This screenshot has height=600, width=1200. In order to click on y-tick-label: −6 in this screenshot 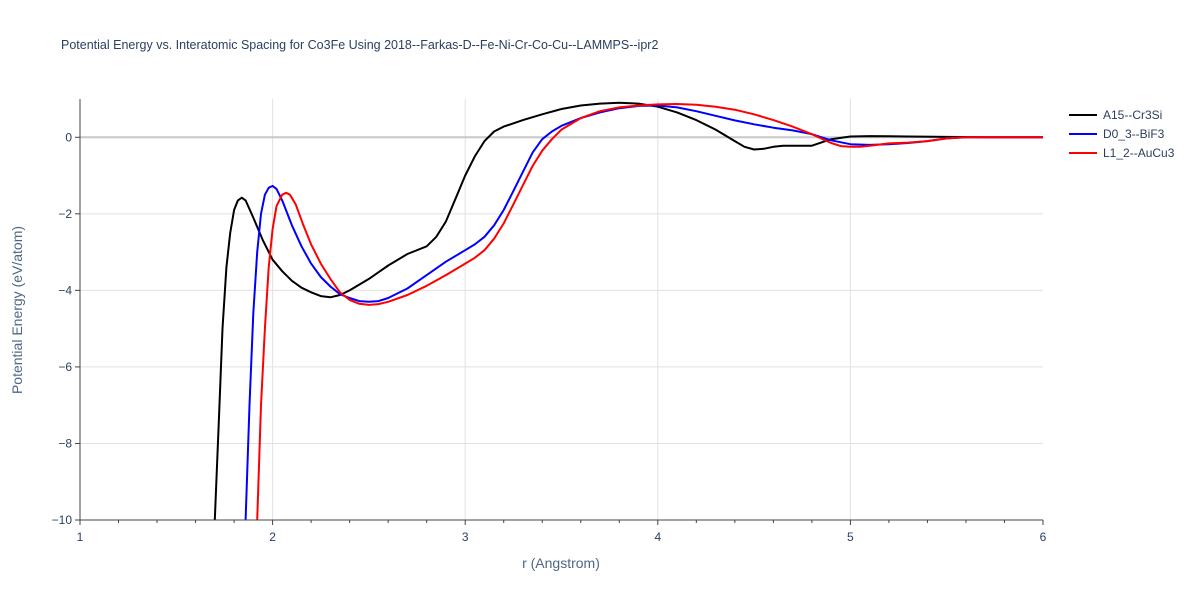, I will do `click(65, 367)`.